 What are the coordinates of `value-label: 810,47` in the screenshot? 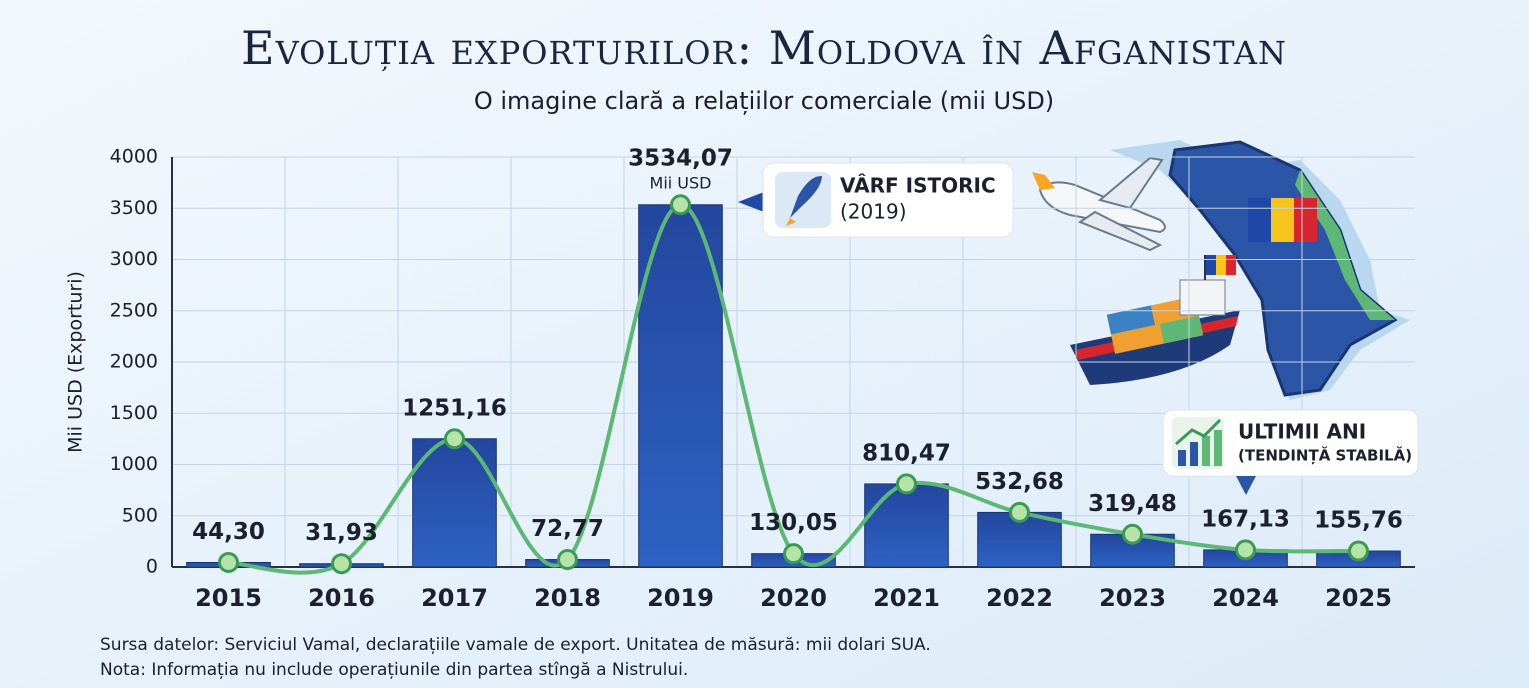 It's located at (906, 453).